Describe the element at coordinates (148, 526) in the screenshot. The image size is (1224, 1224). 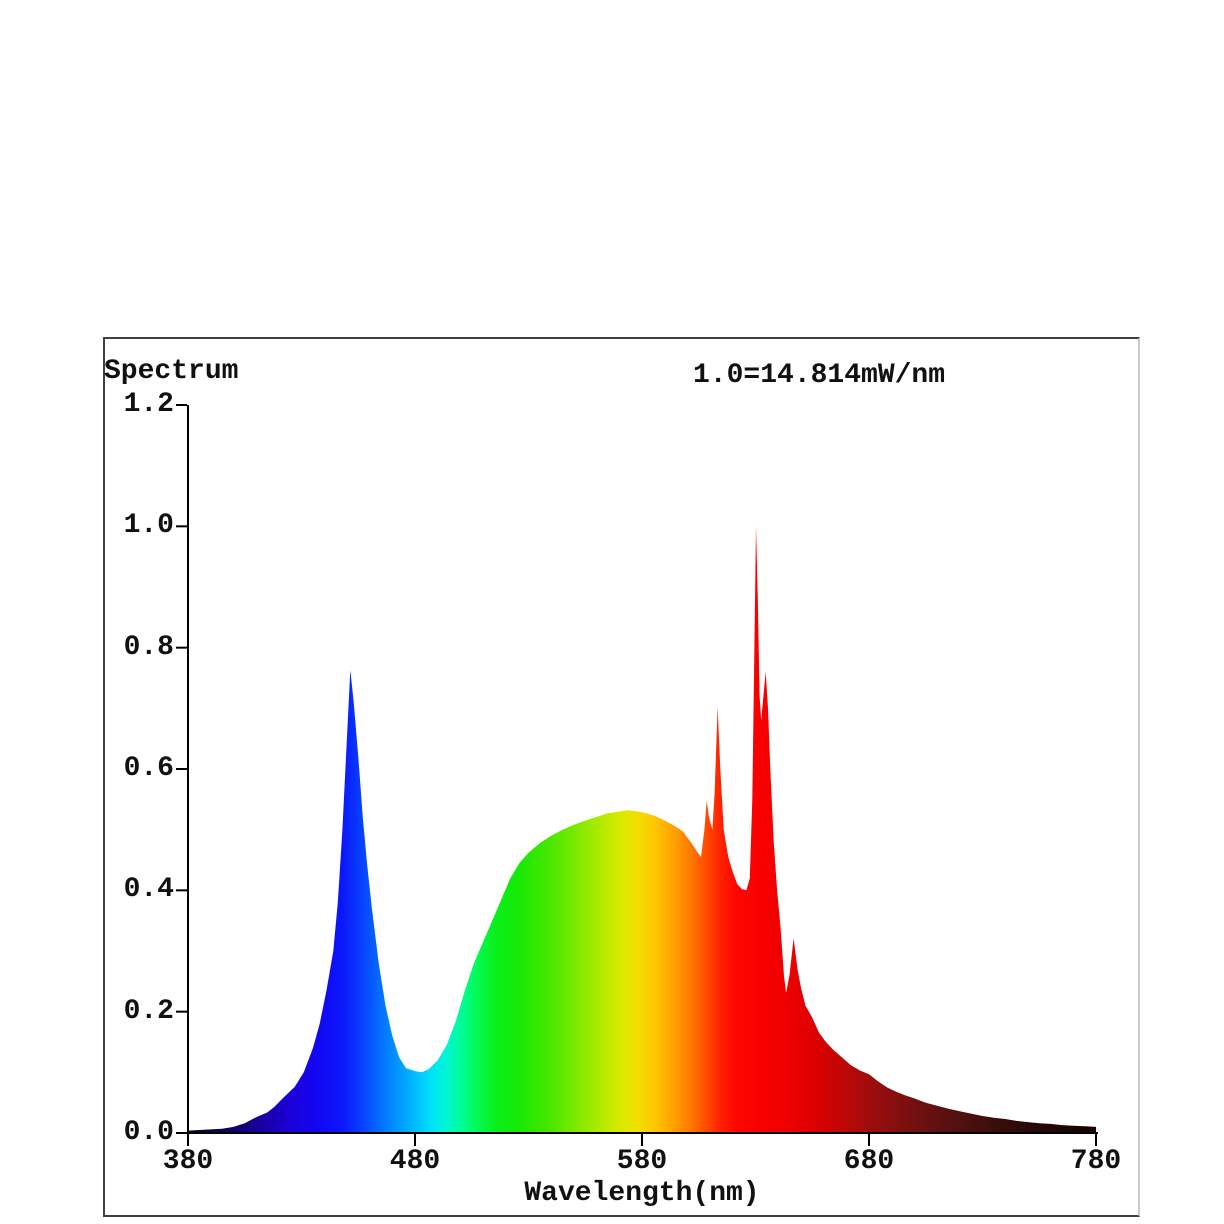
I see `y-tick-label: 1.0` at that location.